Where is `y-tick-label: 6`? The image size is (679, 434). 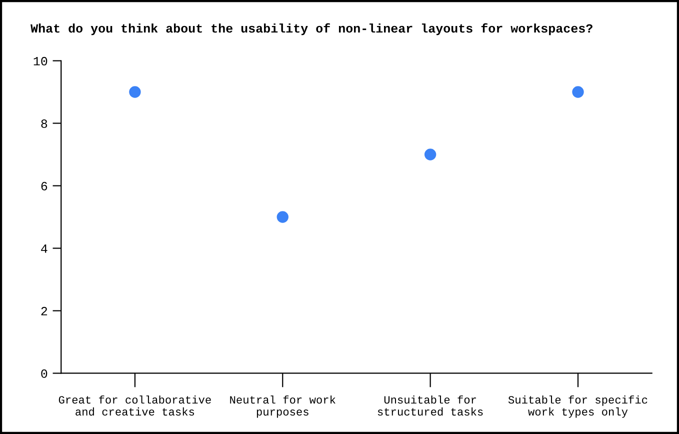 y-tick-label: 6 is located at coordinates (44, 186).